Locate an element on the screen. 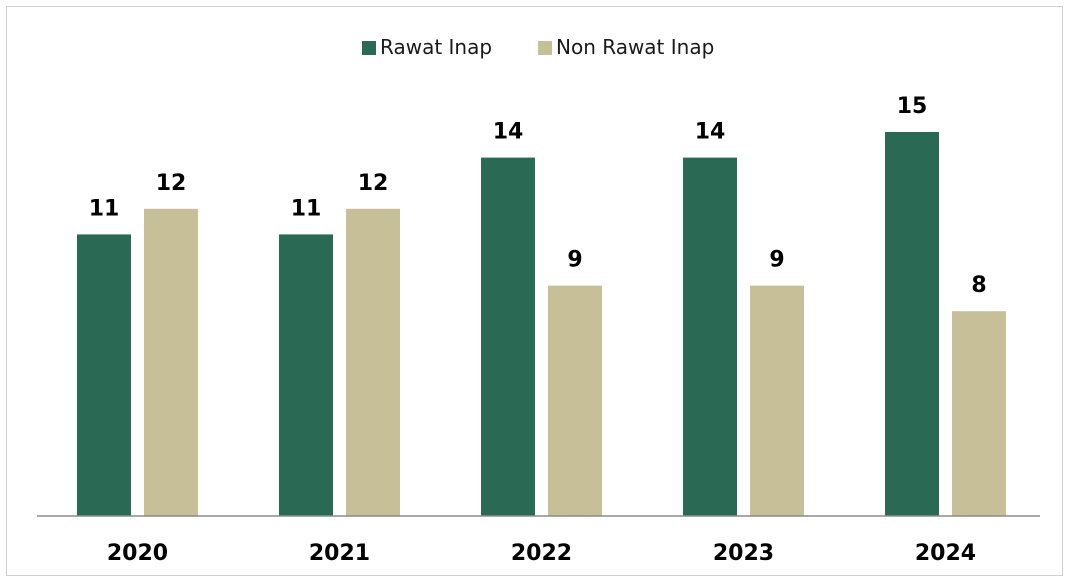 The width and height of the screenshot is (1070, 580). x-tick-label-2023: 2023 is located at coordinates (743, 553).